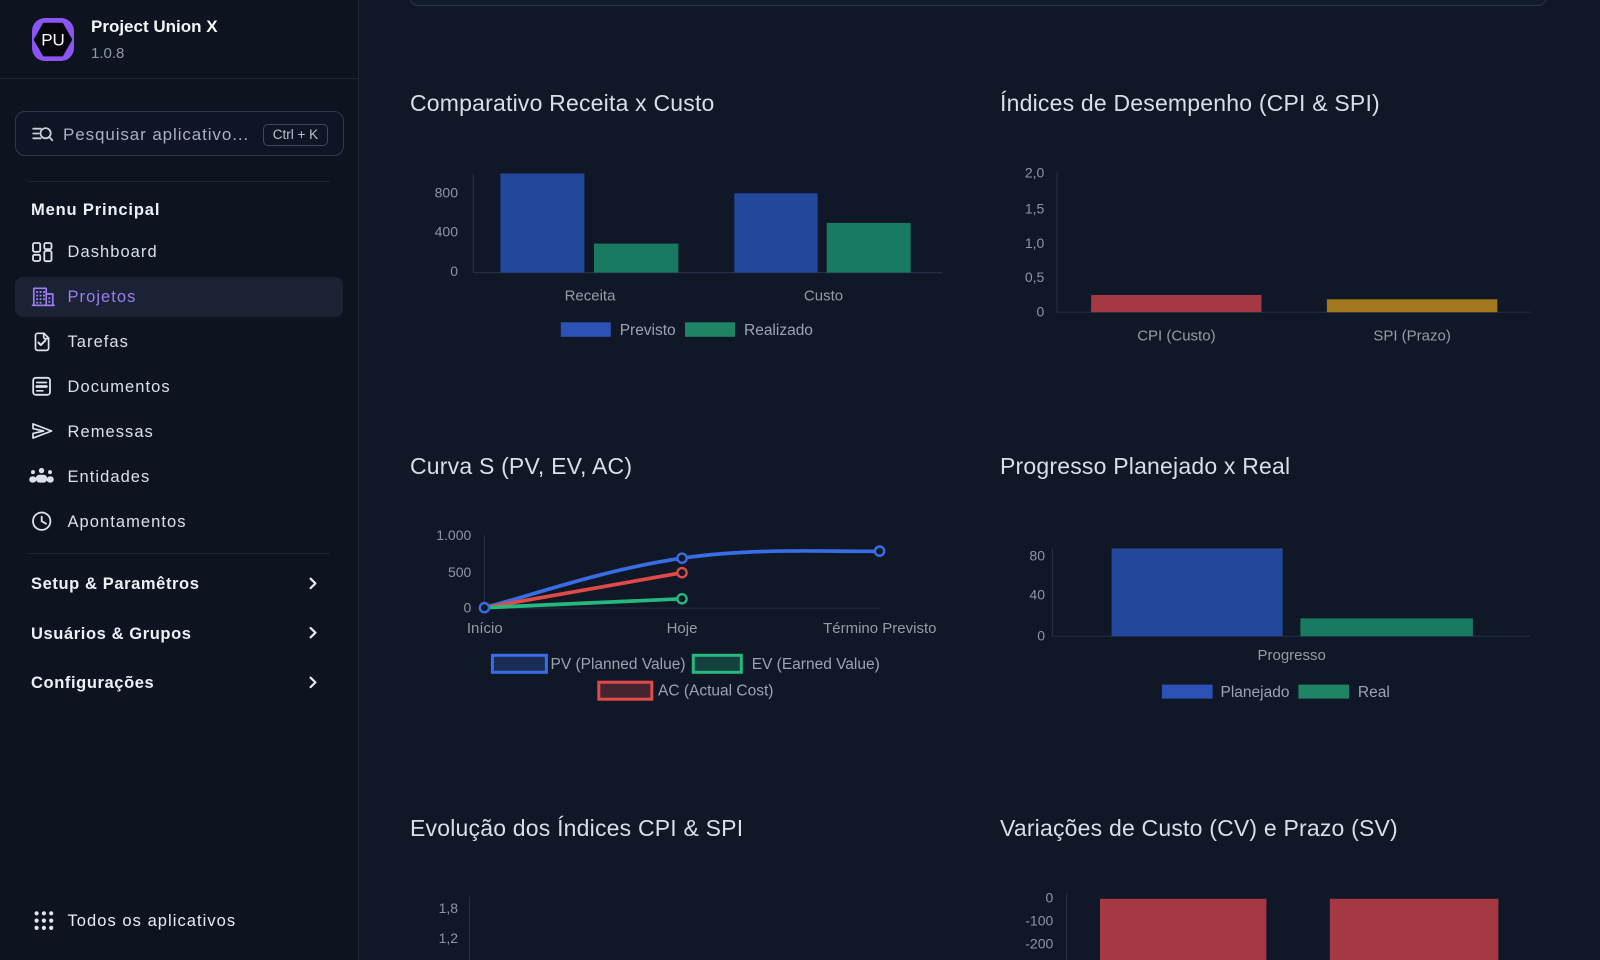 The width and height of the screenshot is (1600, 960). Describe the element at coordinates (53, 39) in the screenshot. I see `svg-text: PU` at that location.